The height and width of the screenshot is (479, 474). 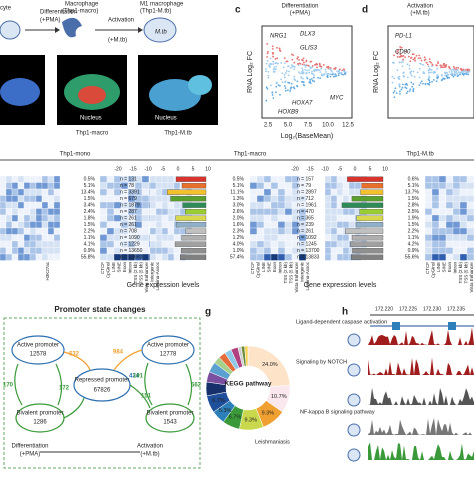 I want to click on slice-label: 10.7%, so click(x=279, y=397).